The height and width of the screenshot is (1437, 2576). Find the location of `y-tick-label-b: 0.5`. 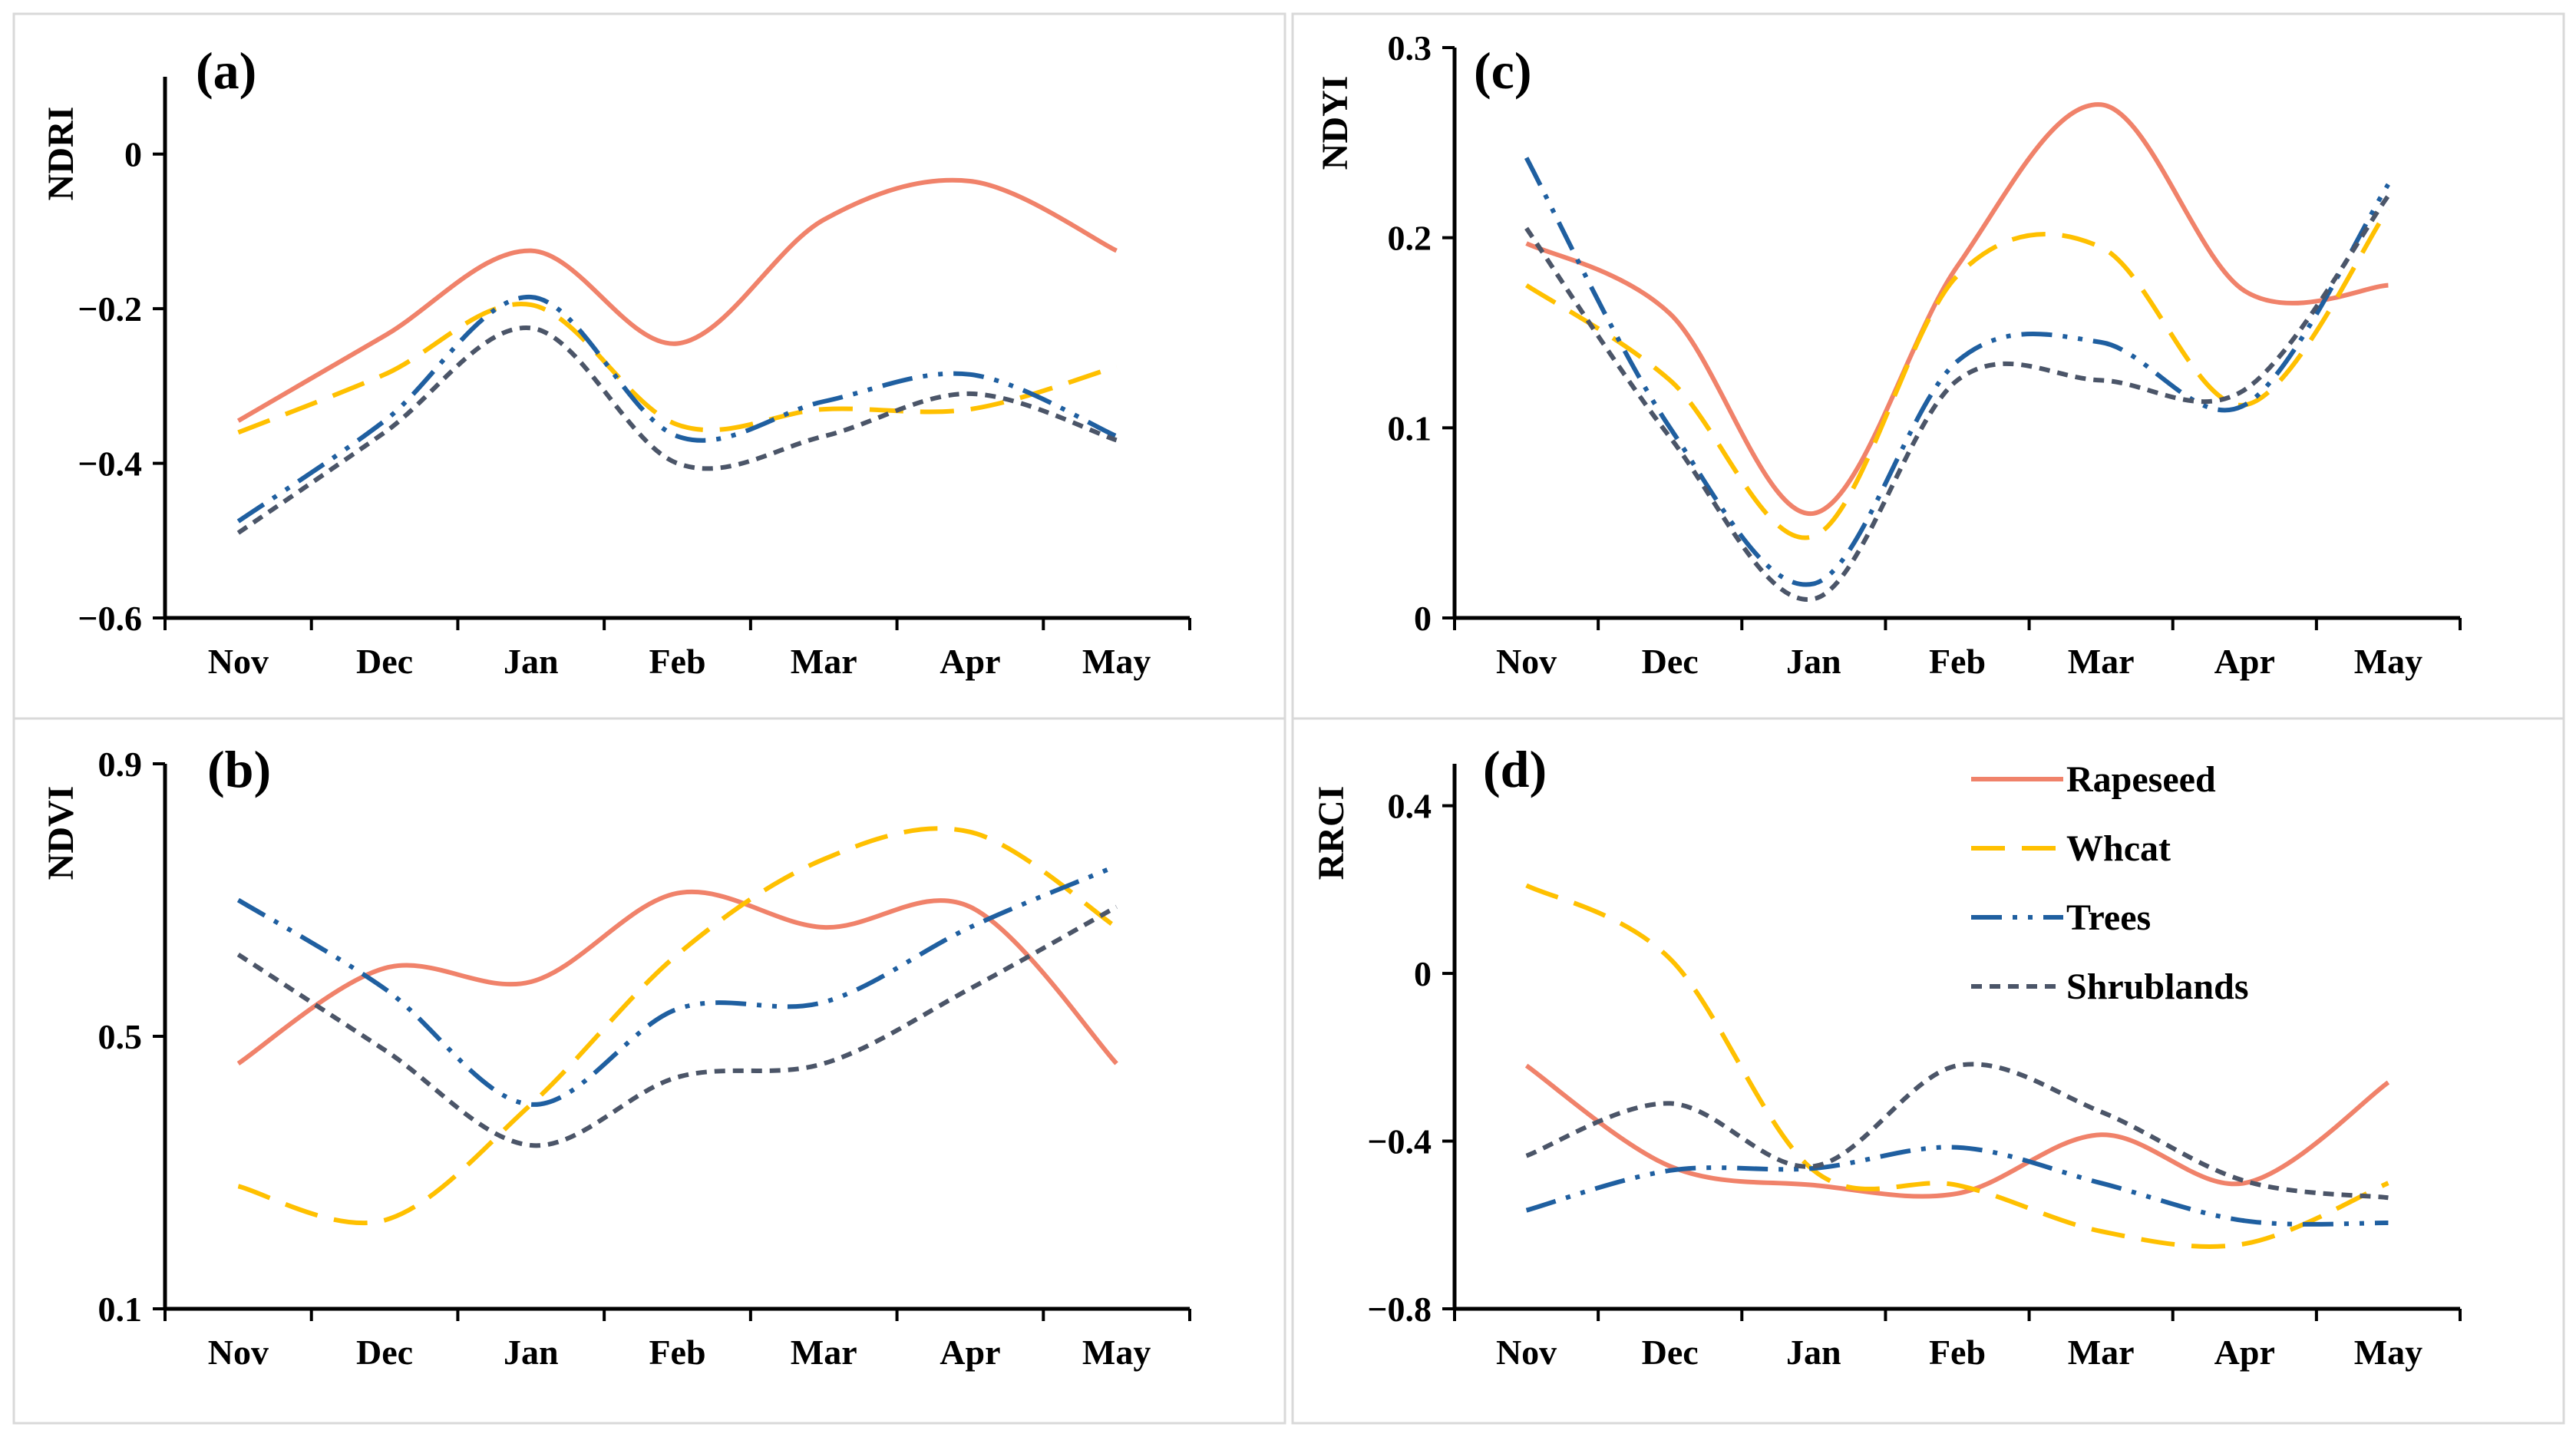

y-tick-label-b: 0.5 is located at coordinates (120, 1037).